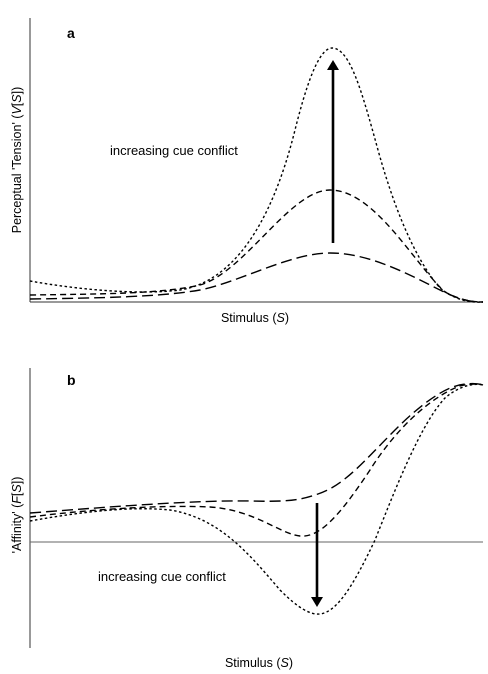  What do you see at coordinates (71, 33) in the screenshot?
I see `panel-a-letter: a` at bounding box center [71, 33].